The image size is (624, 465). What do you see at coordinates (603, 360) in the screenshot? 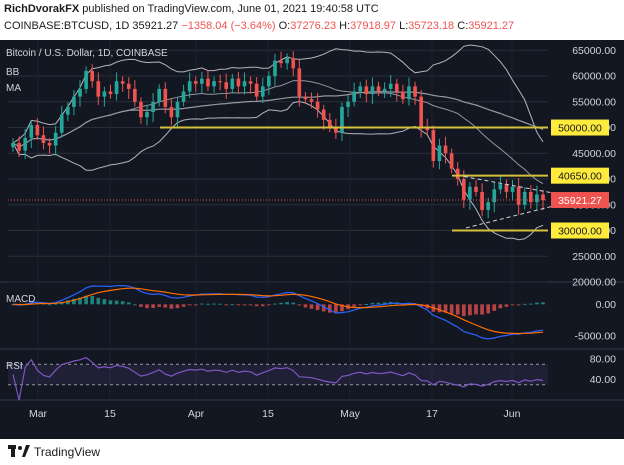
I see `rsi-tick-label: 80.00` at bounding box center [603, 360].